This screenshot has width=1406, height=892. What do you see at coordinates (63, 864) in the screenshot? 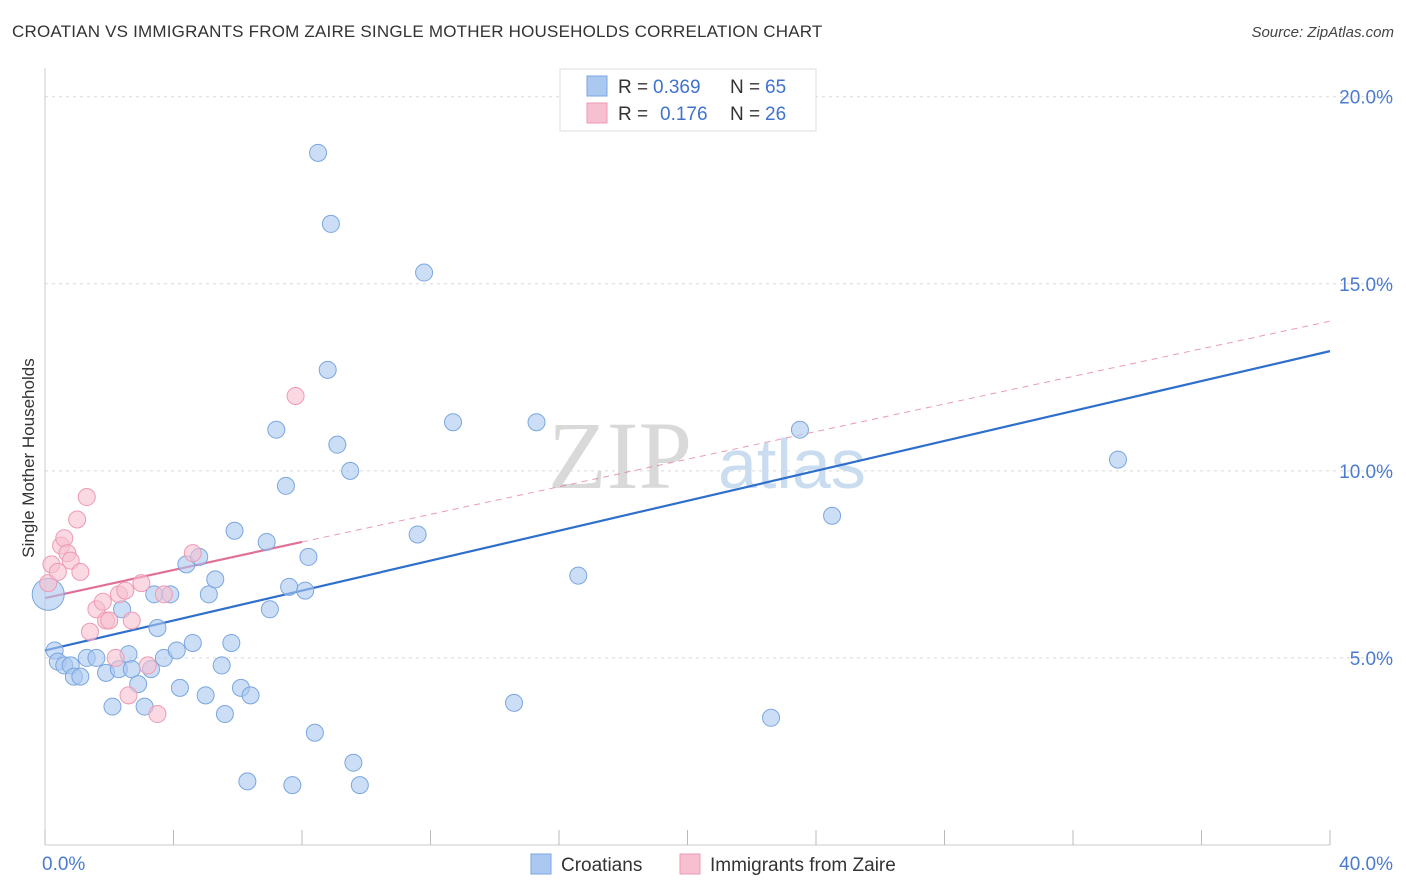
I see `x-tick-label: 0.0%` at bounding box center [63, 864].